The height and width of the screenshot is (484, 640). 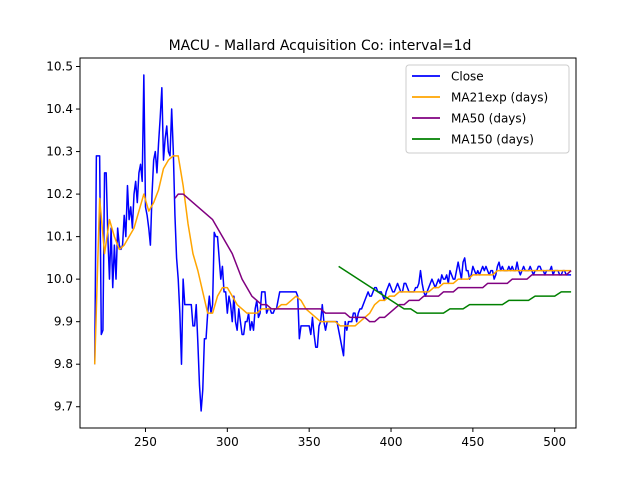 What do you see at coordinates (492, 140) in the screenshot?
I see `legend-label-3: MA150 (days)` at bounding box center [492, 140].